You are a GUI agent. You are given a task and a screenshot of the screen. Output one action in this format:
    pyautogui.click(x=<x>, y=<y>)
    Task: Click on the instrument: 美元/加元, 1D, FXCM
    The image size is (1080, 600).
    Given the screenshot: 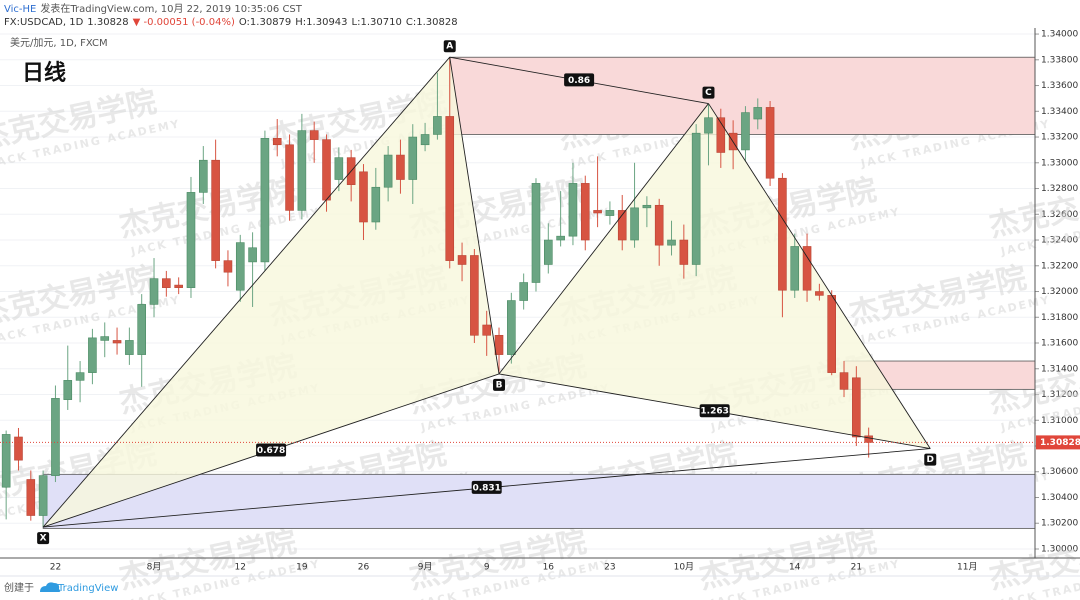 What is the action you would take?
    pyautogui.click(x=59, y=42)
    